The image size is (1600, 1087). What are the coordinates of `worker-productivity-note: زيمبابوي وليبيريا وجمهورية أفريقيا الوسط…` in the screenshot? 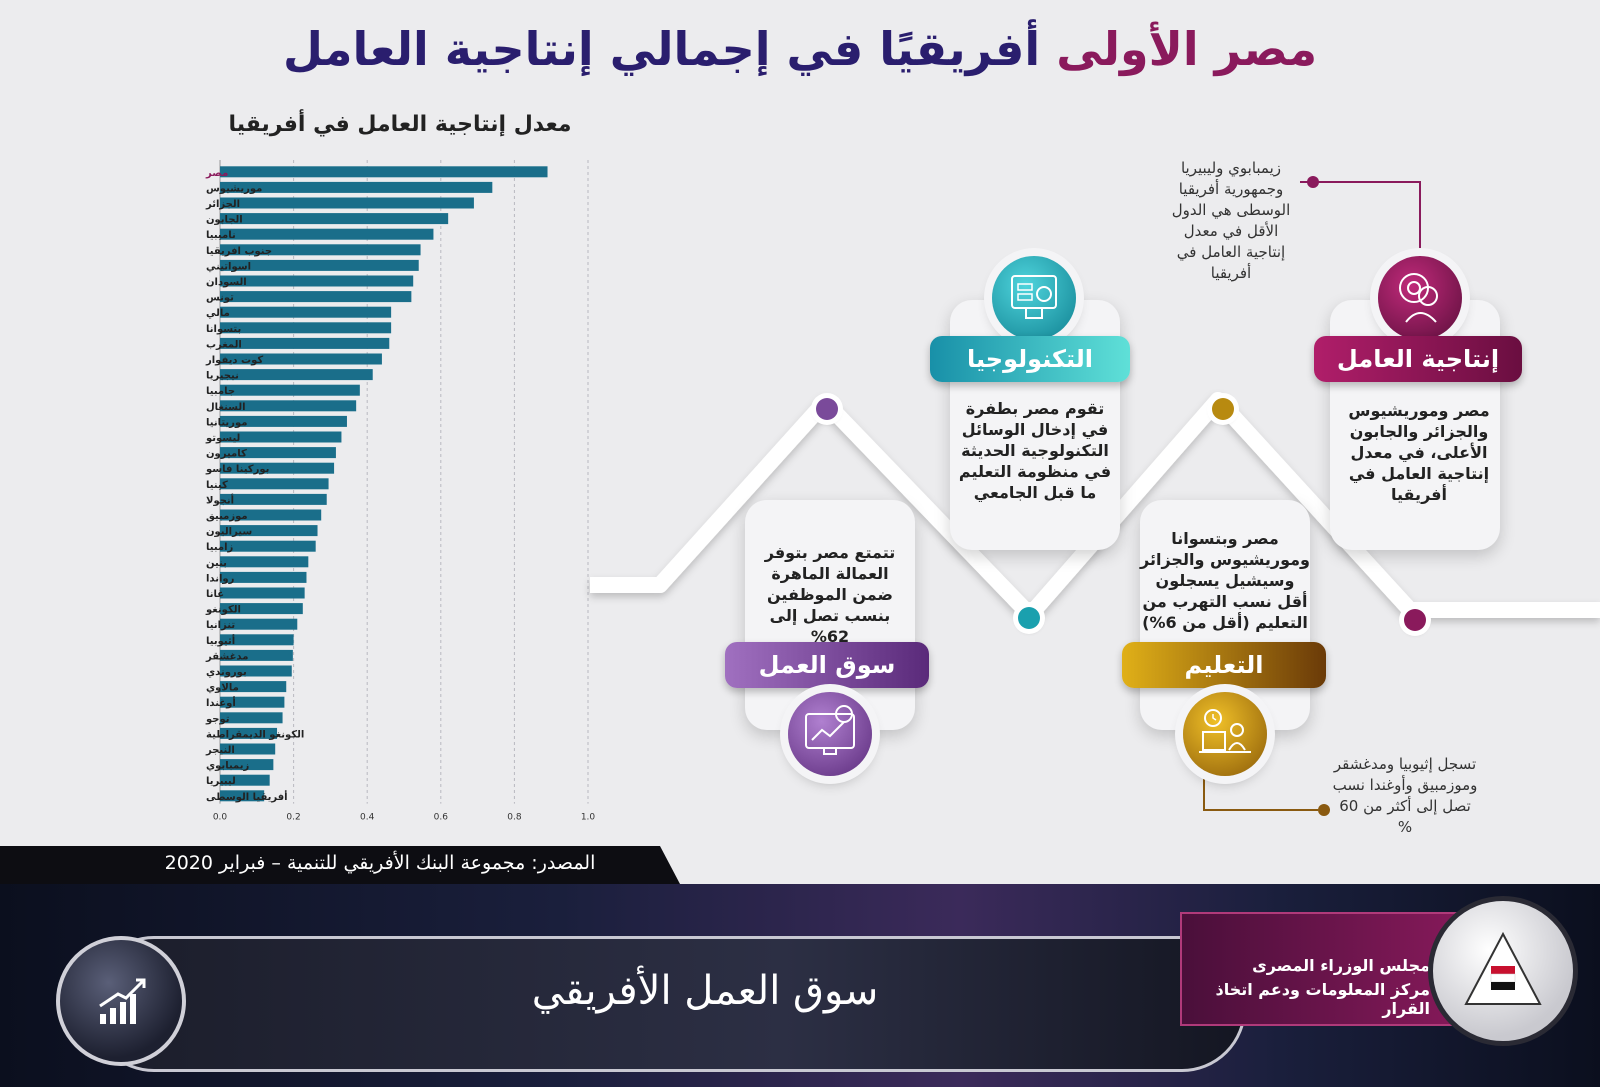 It's located at (1231, 220).